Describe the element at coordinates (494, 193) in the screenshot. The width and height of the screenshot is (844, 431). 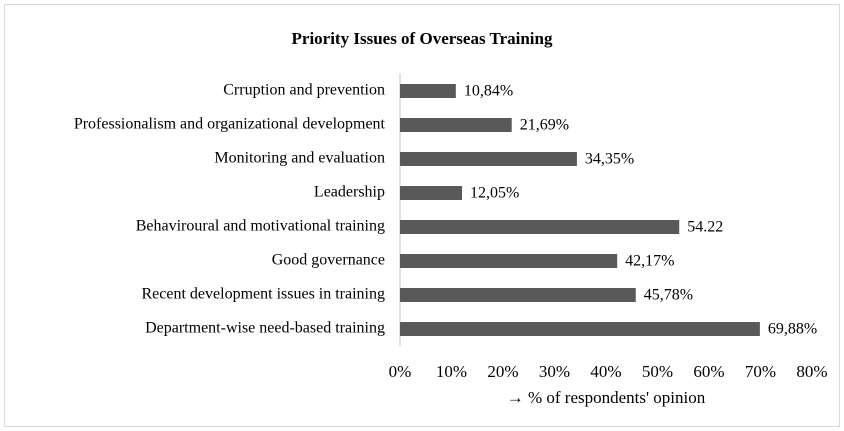
I see `value-label: 12,05%` at that location.